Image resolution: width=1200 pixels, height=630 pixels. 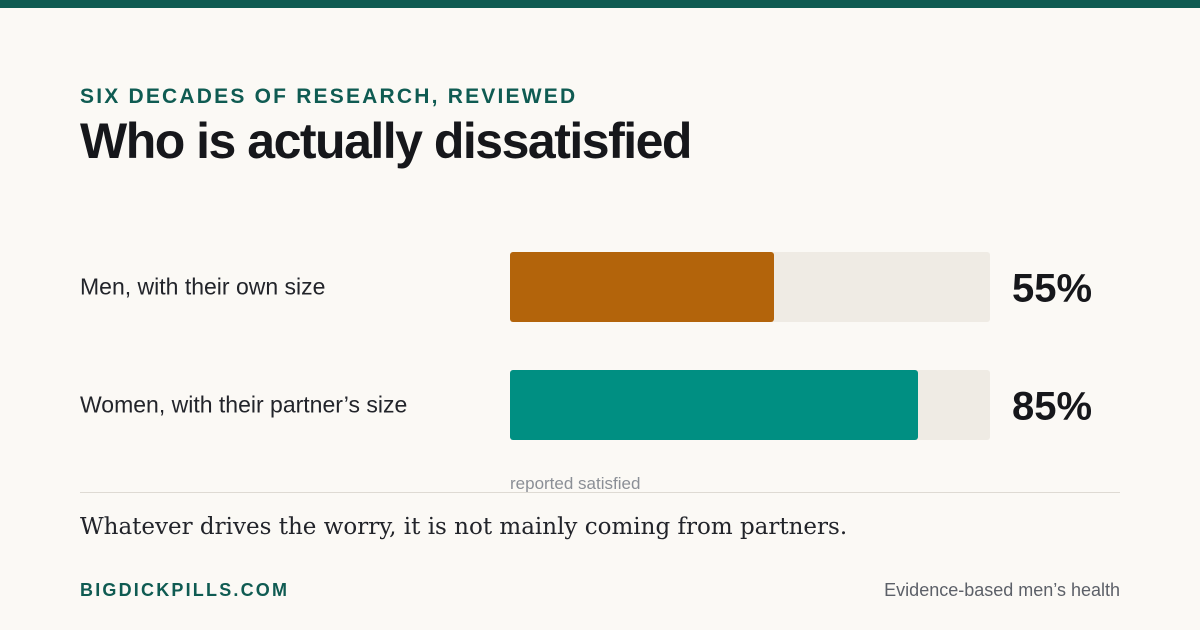 I want to click on tagline: Evidence-based men’s health, so click(x=1002, y=590).